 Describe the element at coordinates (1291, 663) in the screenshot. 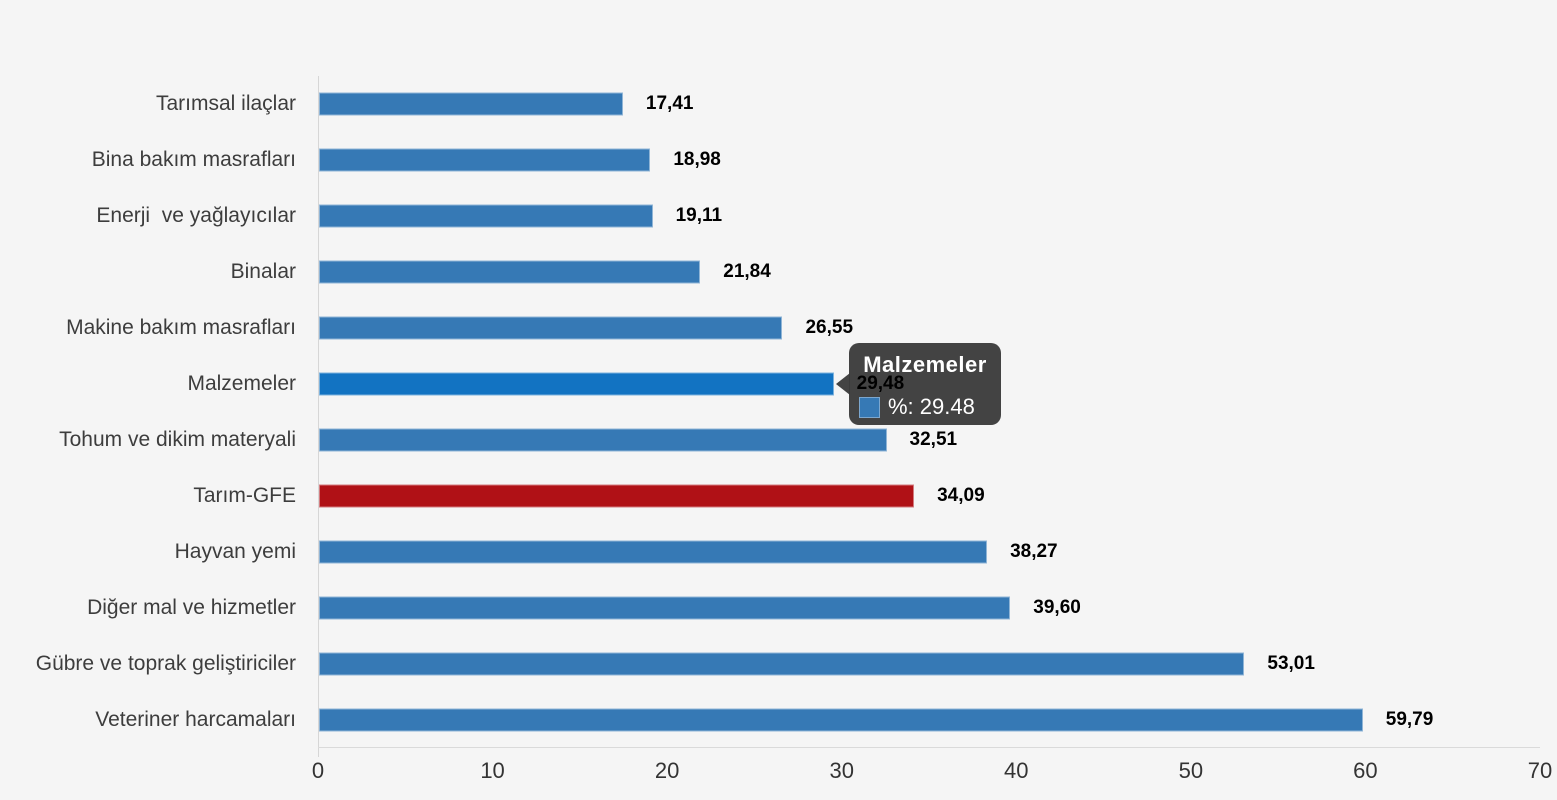

I see `value-label: 53,01` at that location.